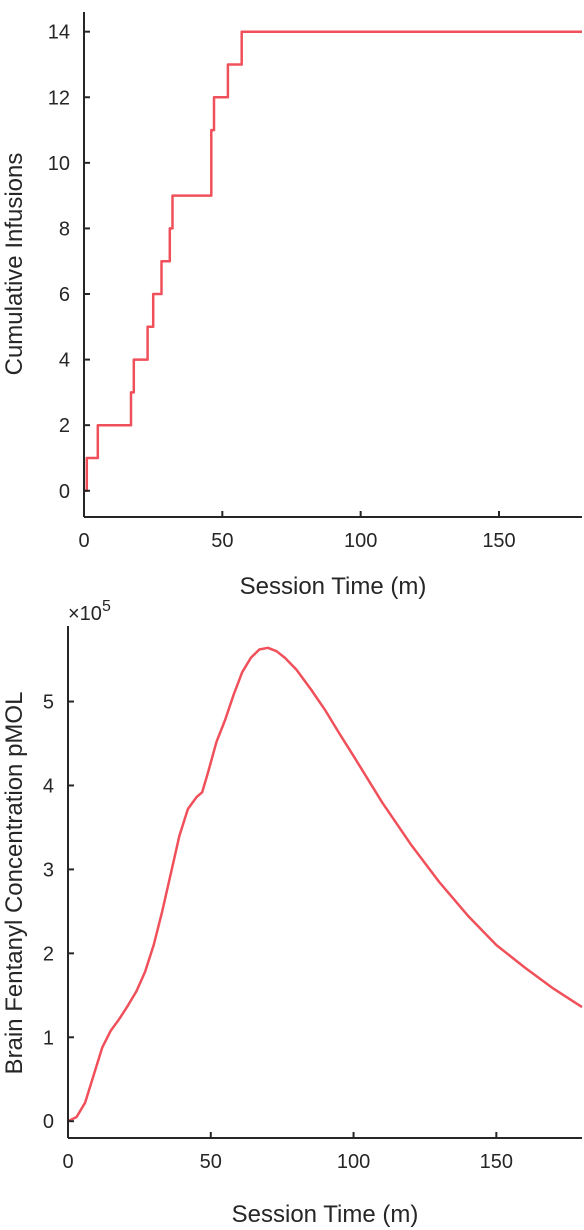 Image resolution: width=584 pixels, height=1230 pixels. Describe the element at coordinates (14, 883) in the screenshot. I see `y-axis-title: Brain Fentanyl Concentration pMOL` at that location.